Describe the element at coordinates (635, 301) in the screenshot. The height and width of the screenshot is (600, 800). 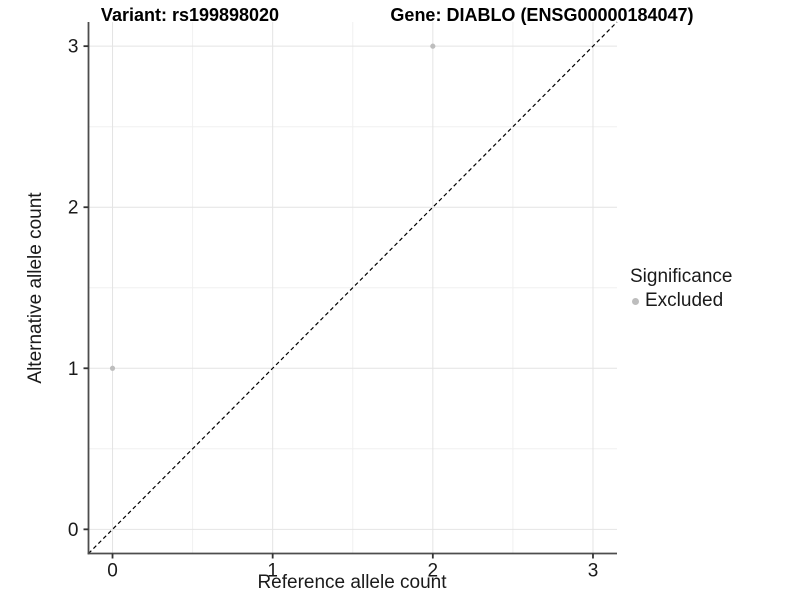
I see `excluded-point-marker-icon` at that location.